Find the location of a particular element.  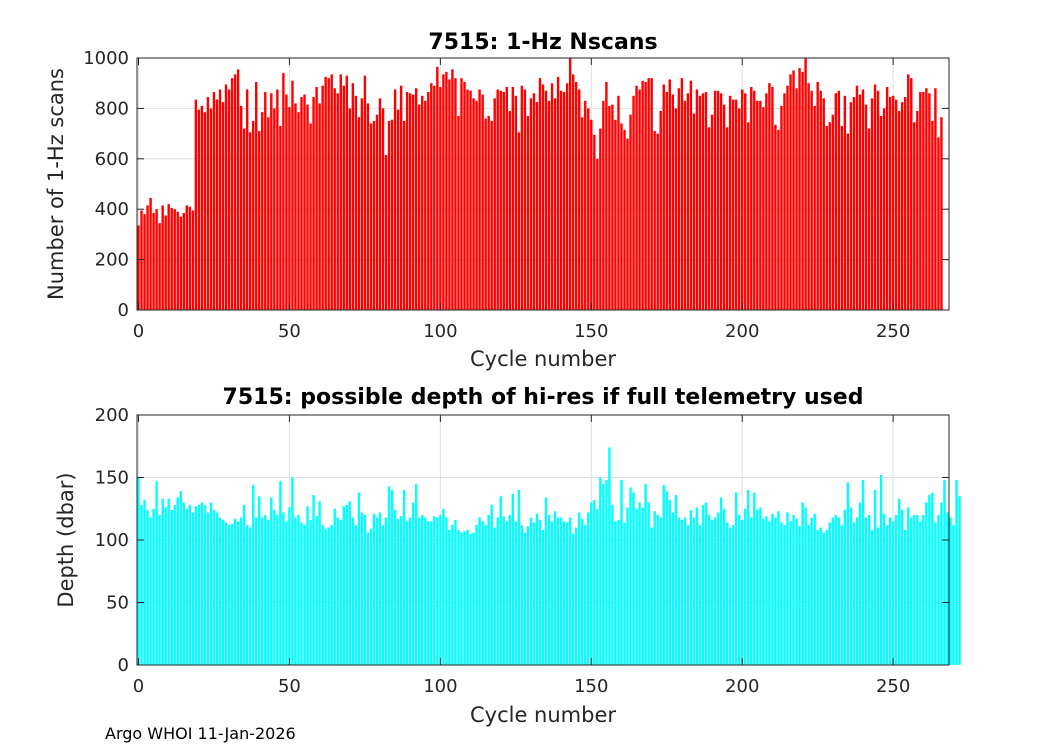

depth-x-tick-label: 200 is located at coordinates (742, 686).